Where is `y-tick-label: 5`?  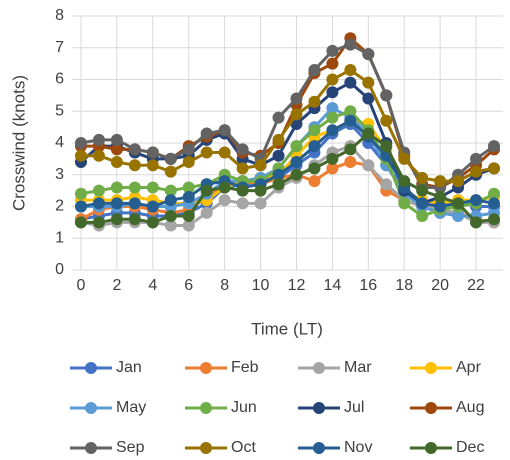
y-tick-label: 5 is located at coordinates (59, 110).